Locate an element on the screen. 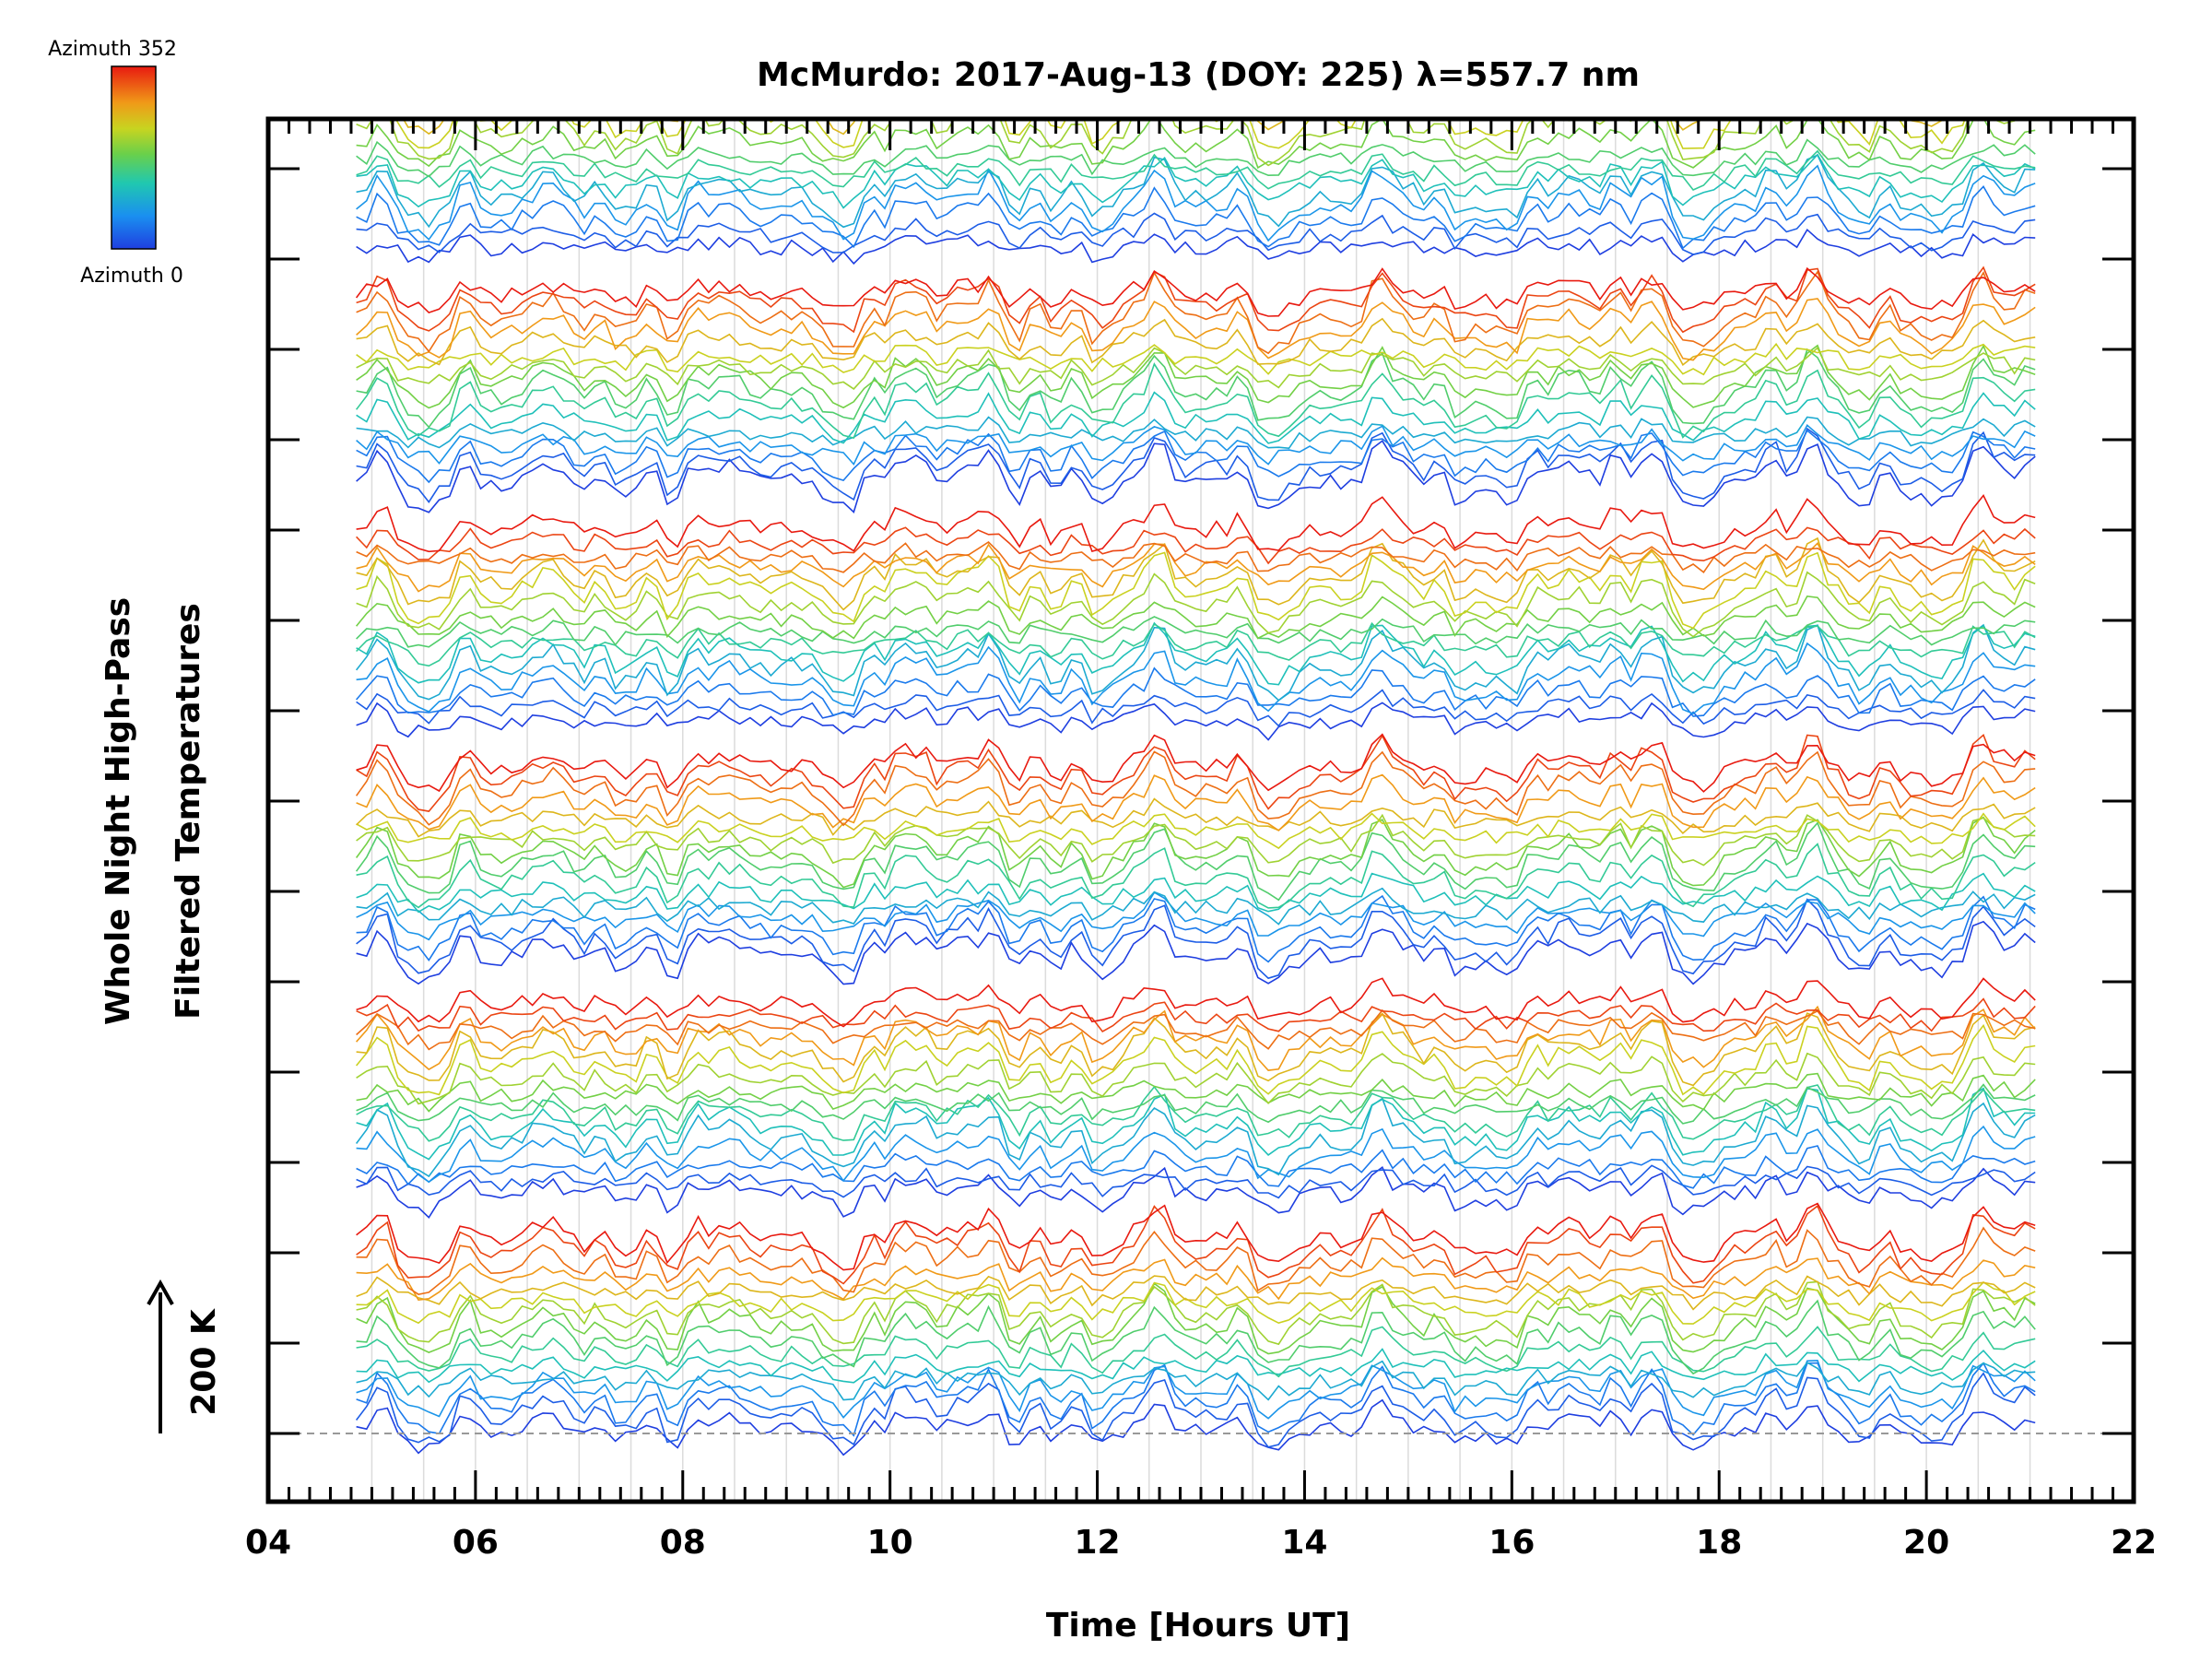  x-tick-label: 22 is located at coordinates (2134, 1543).